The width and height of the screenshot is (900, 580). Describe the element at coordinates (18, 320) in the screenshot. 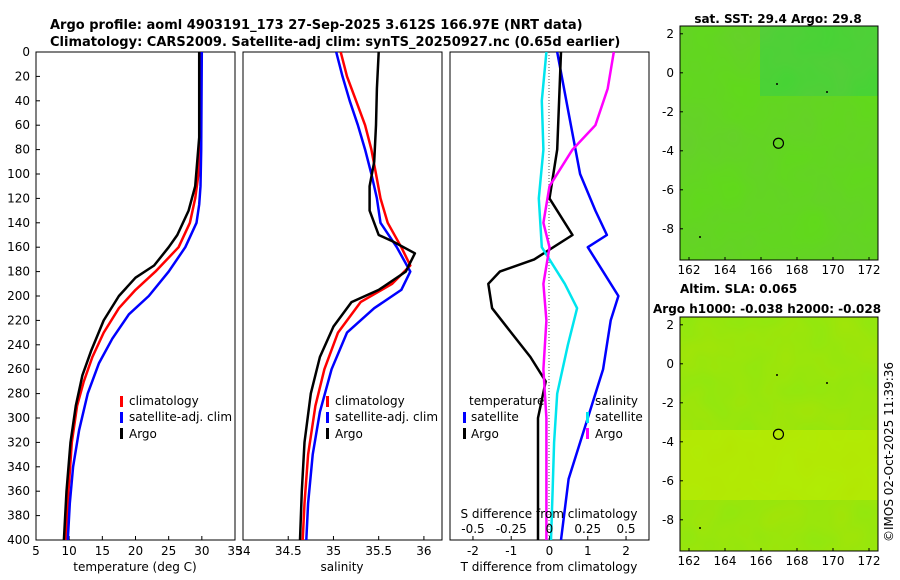

I see `depth-tick-label: 220` at that location.